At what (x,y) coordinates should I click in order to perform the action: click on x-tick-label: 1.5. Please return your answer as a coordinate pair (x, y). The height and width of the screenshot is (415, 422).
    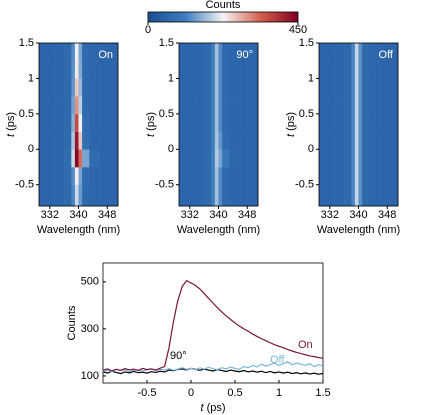
    Looking at the image, I should click on (322, 393).